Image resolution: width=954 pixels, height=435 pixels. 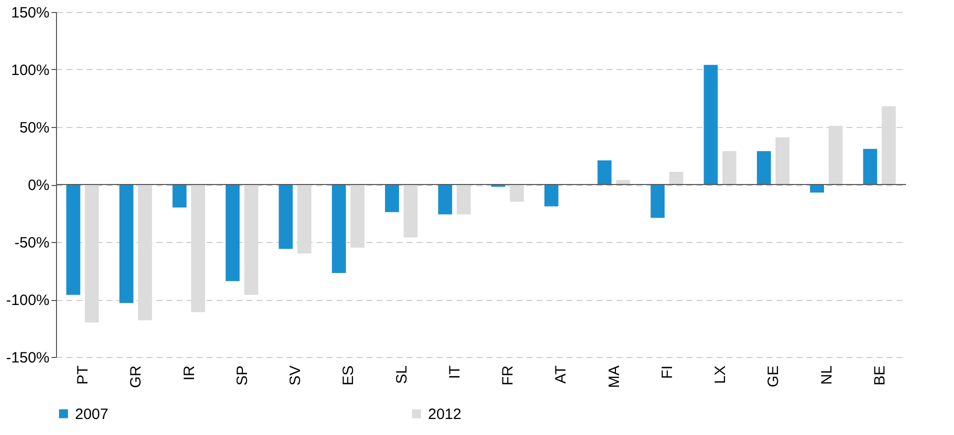 What do you see at coordinates (614, 377) in the screenshot?
I see `x-tick-label: MA` at bounding box center [614, 377].